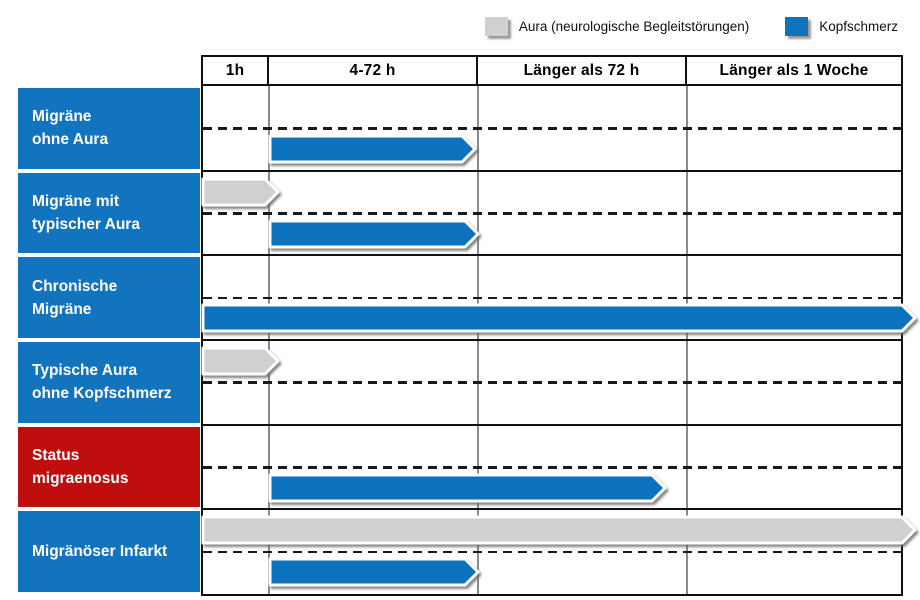  Describe the element at coordinates (102, 394) in the screenshot. I see `row-label-line: ohne Kopfschmerz` at that location.